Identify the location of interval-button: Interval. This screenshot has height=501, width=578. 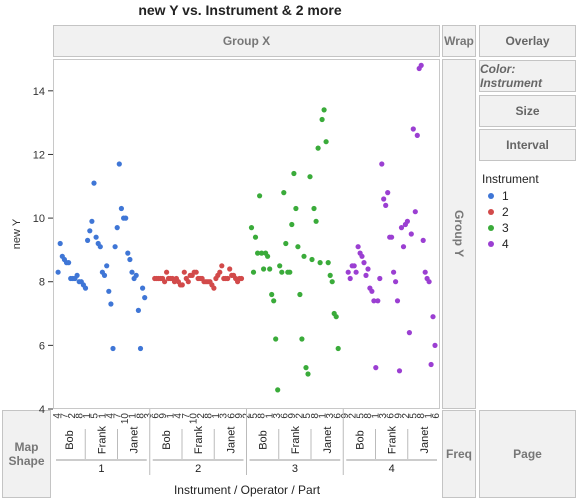
(527, 145).